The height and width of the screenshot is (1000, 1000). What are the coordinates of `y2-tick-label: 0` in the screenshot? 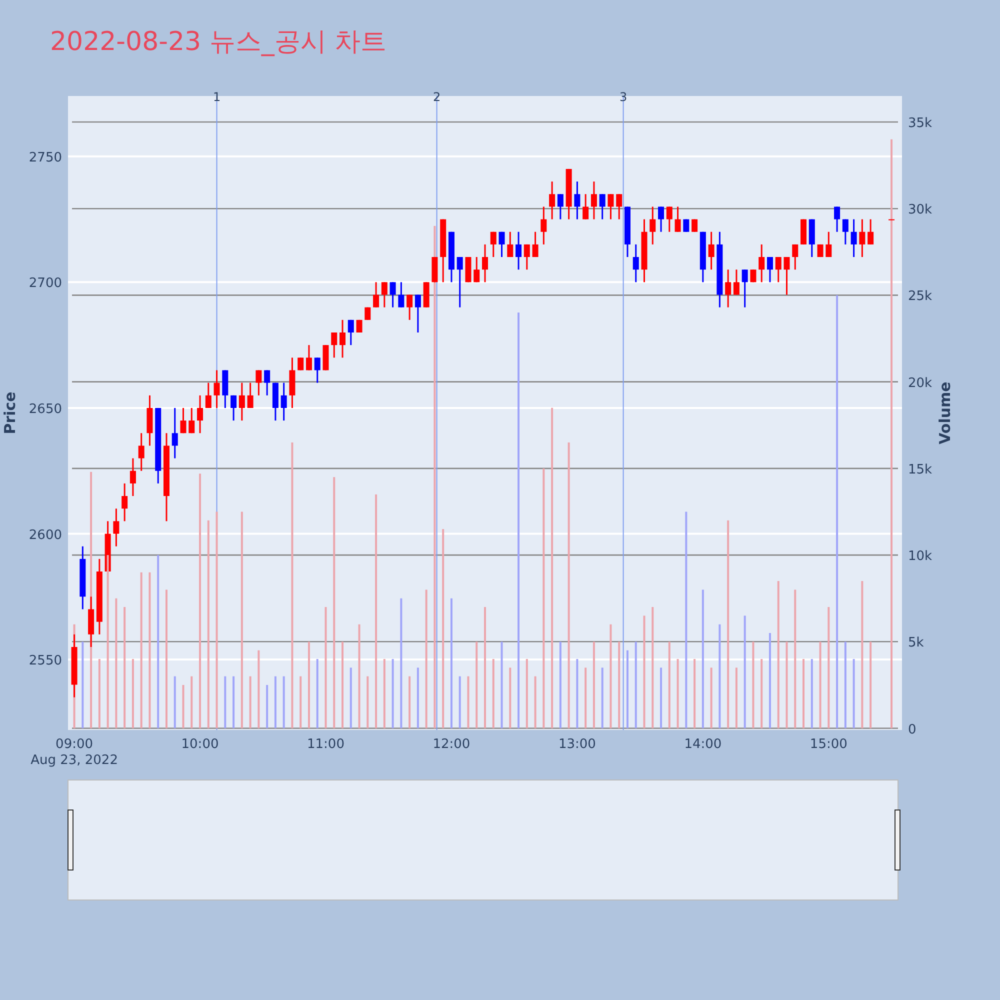 It's located at (912, 730).